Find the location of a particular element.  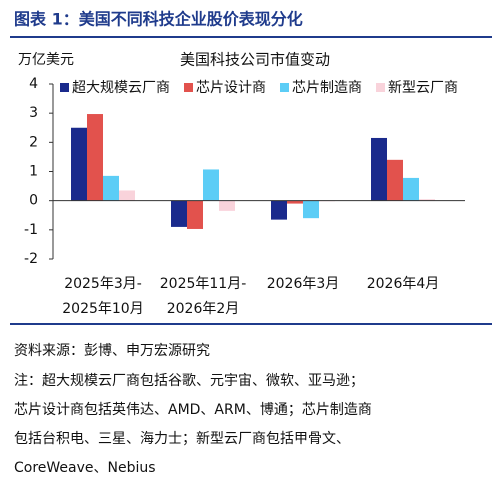

chart-title: 美国科技公司市值变动 is located at coordinates (255, 60).